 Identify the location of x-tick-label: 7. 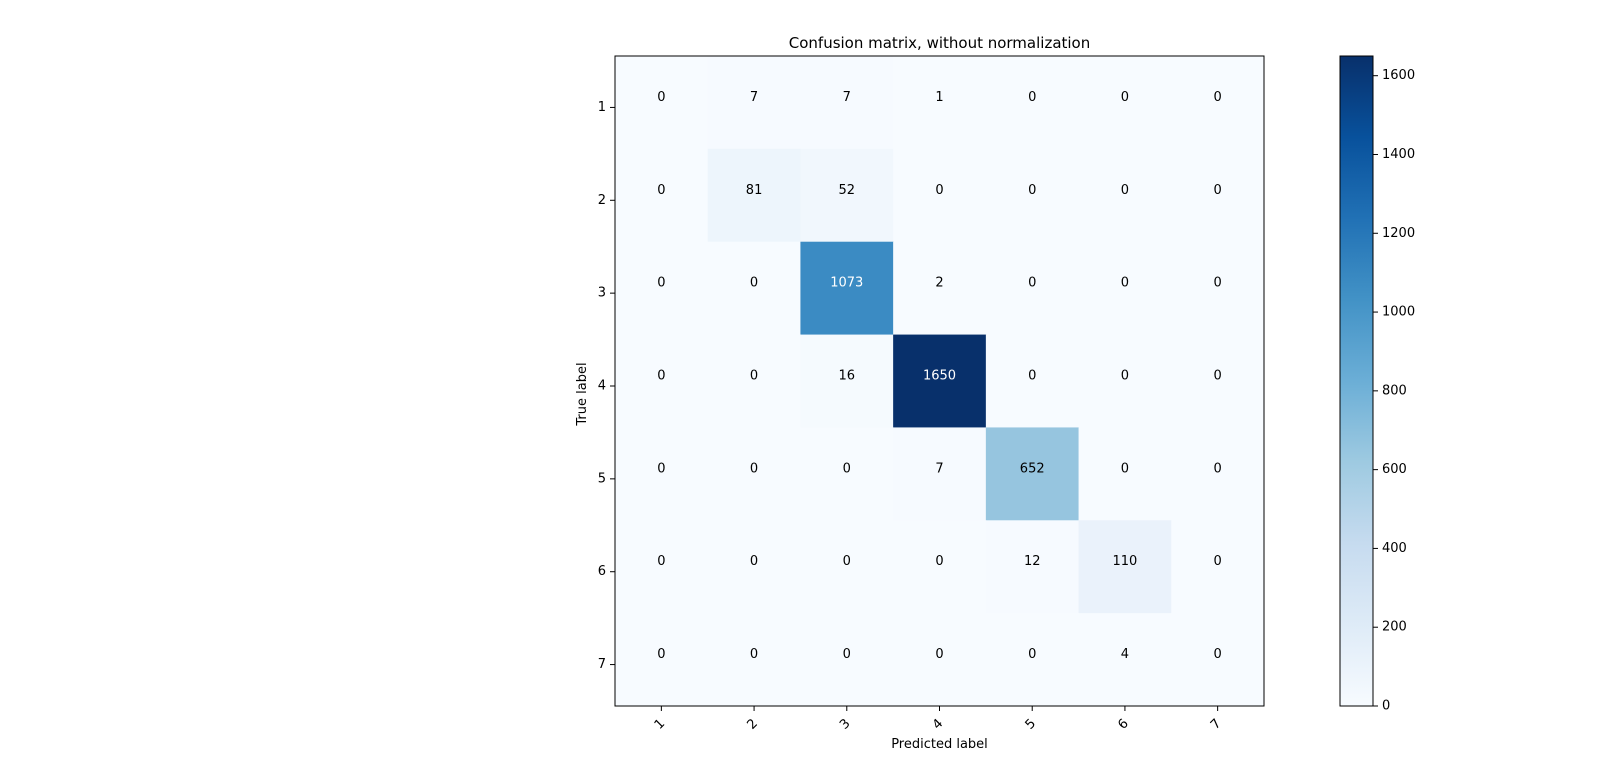
(1216, 724).